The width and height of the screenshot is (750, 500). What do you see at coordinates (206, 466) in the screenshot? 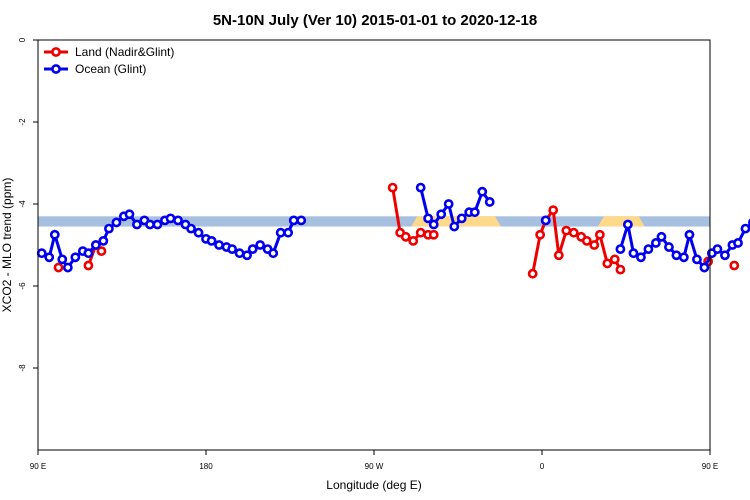
I see `x-tick-label: 180` at bounding box center [206, 466].